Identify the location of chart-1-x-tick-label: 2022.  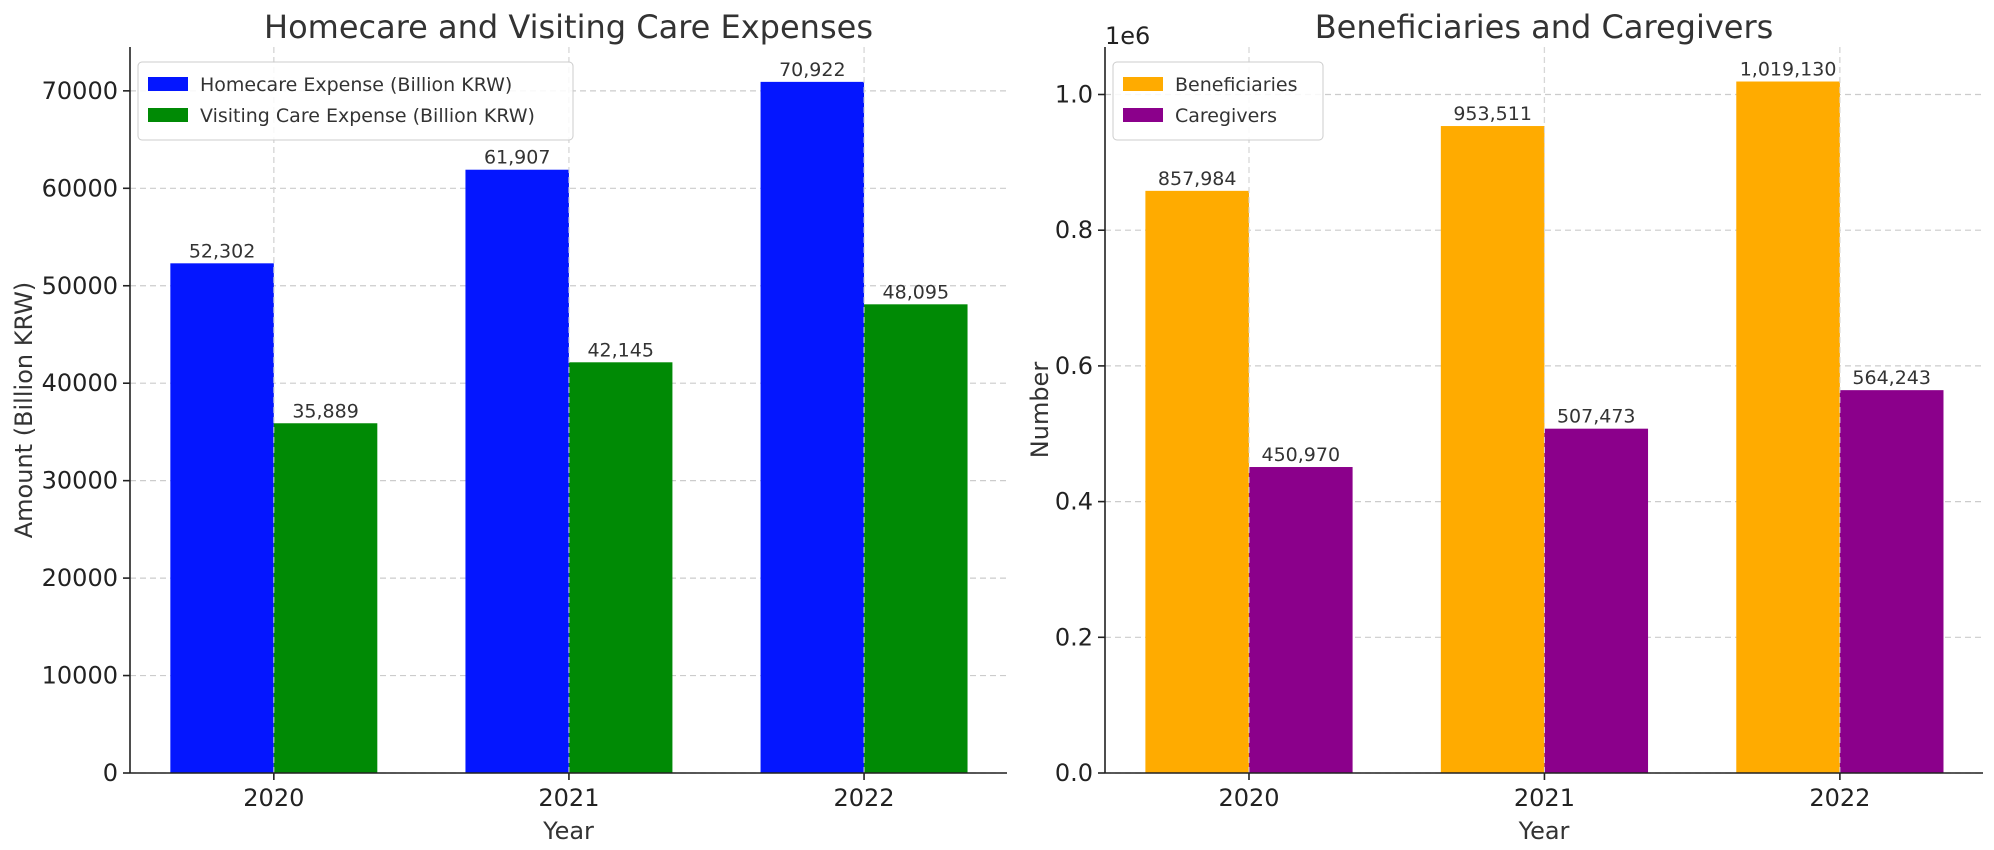
(864, 798).